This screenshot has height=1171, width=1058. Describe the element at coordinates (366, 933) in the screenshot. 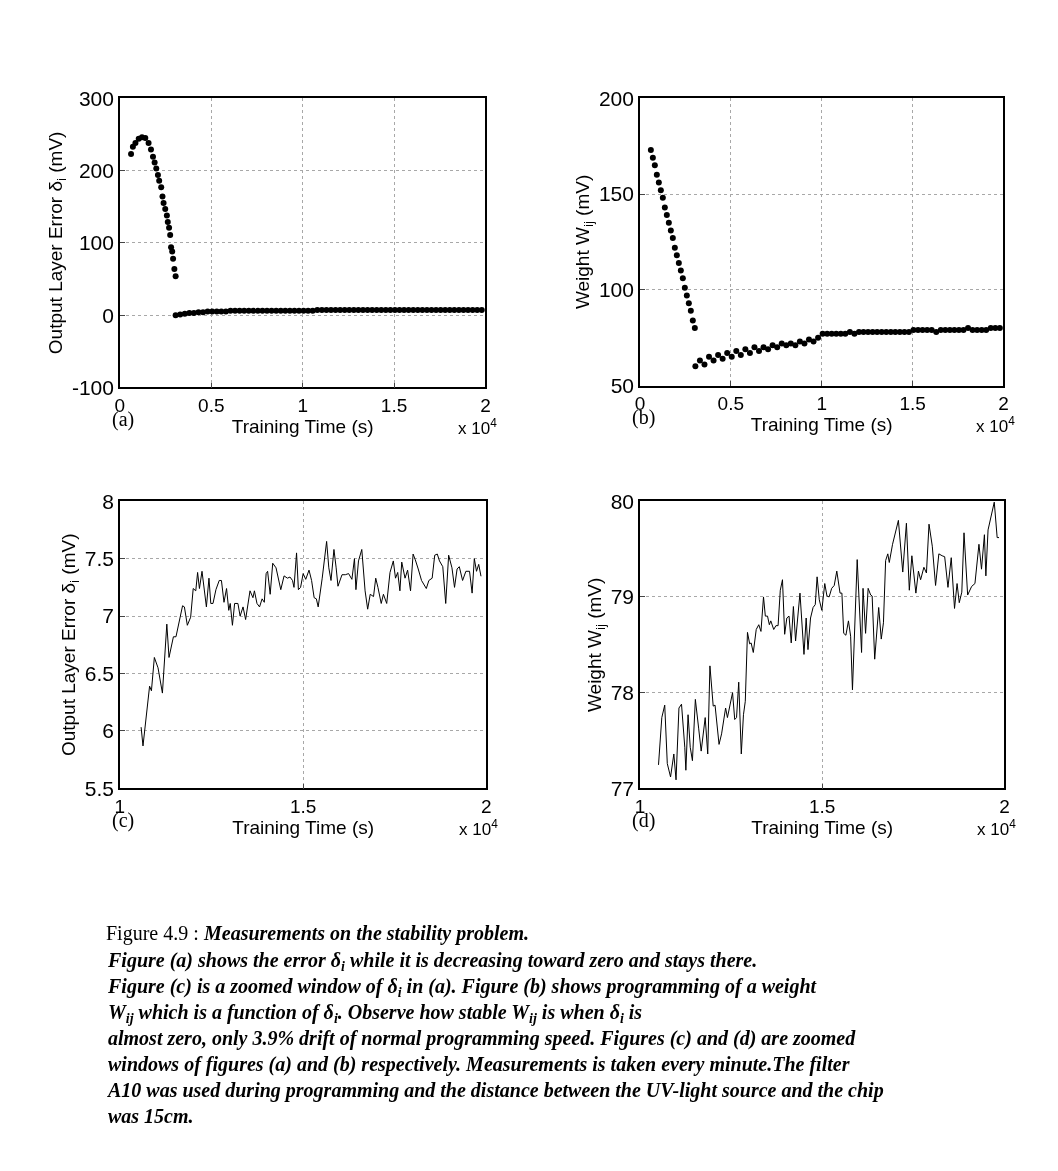

I see `text: Measurements on the stability problem.` at that location.